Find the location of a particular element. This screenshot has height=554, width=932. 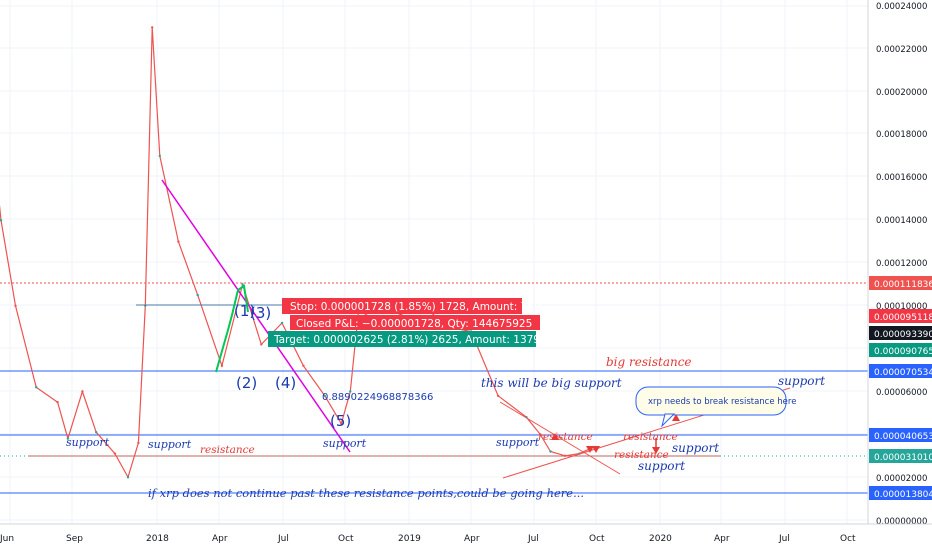

resistance-label-2: resistance is located at coordinates (565, 437).